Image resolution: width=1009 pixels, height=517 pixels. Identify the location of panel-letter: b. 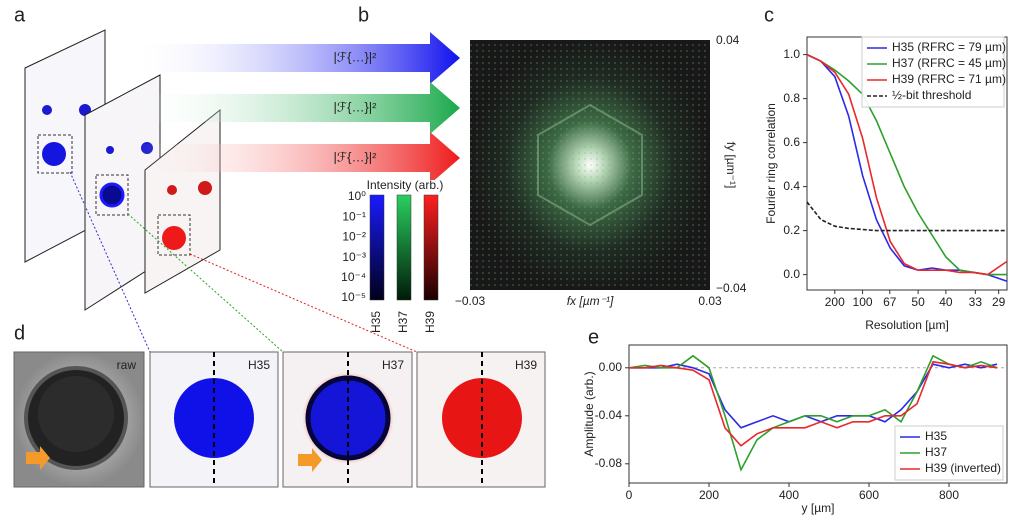
(363, 15).